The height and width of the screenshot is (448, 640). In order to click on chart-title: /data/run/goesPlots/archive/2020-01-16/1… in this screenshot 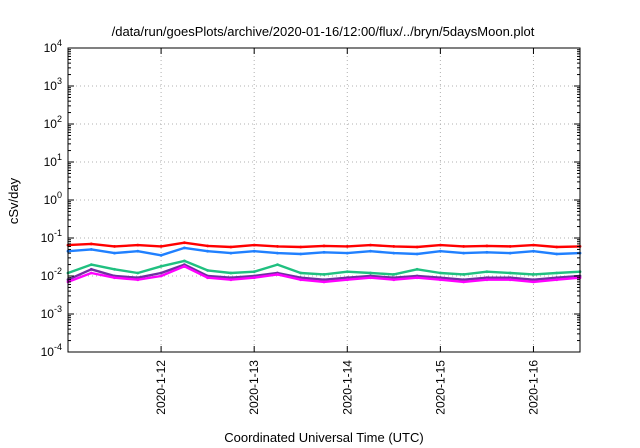, I will do `click(323, 31)`.